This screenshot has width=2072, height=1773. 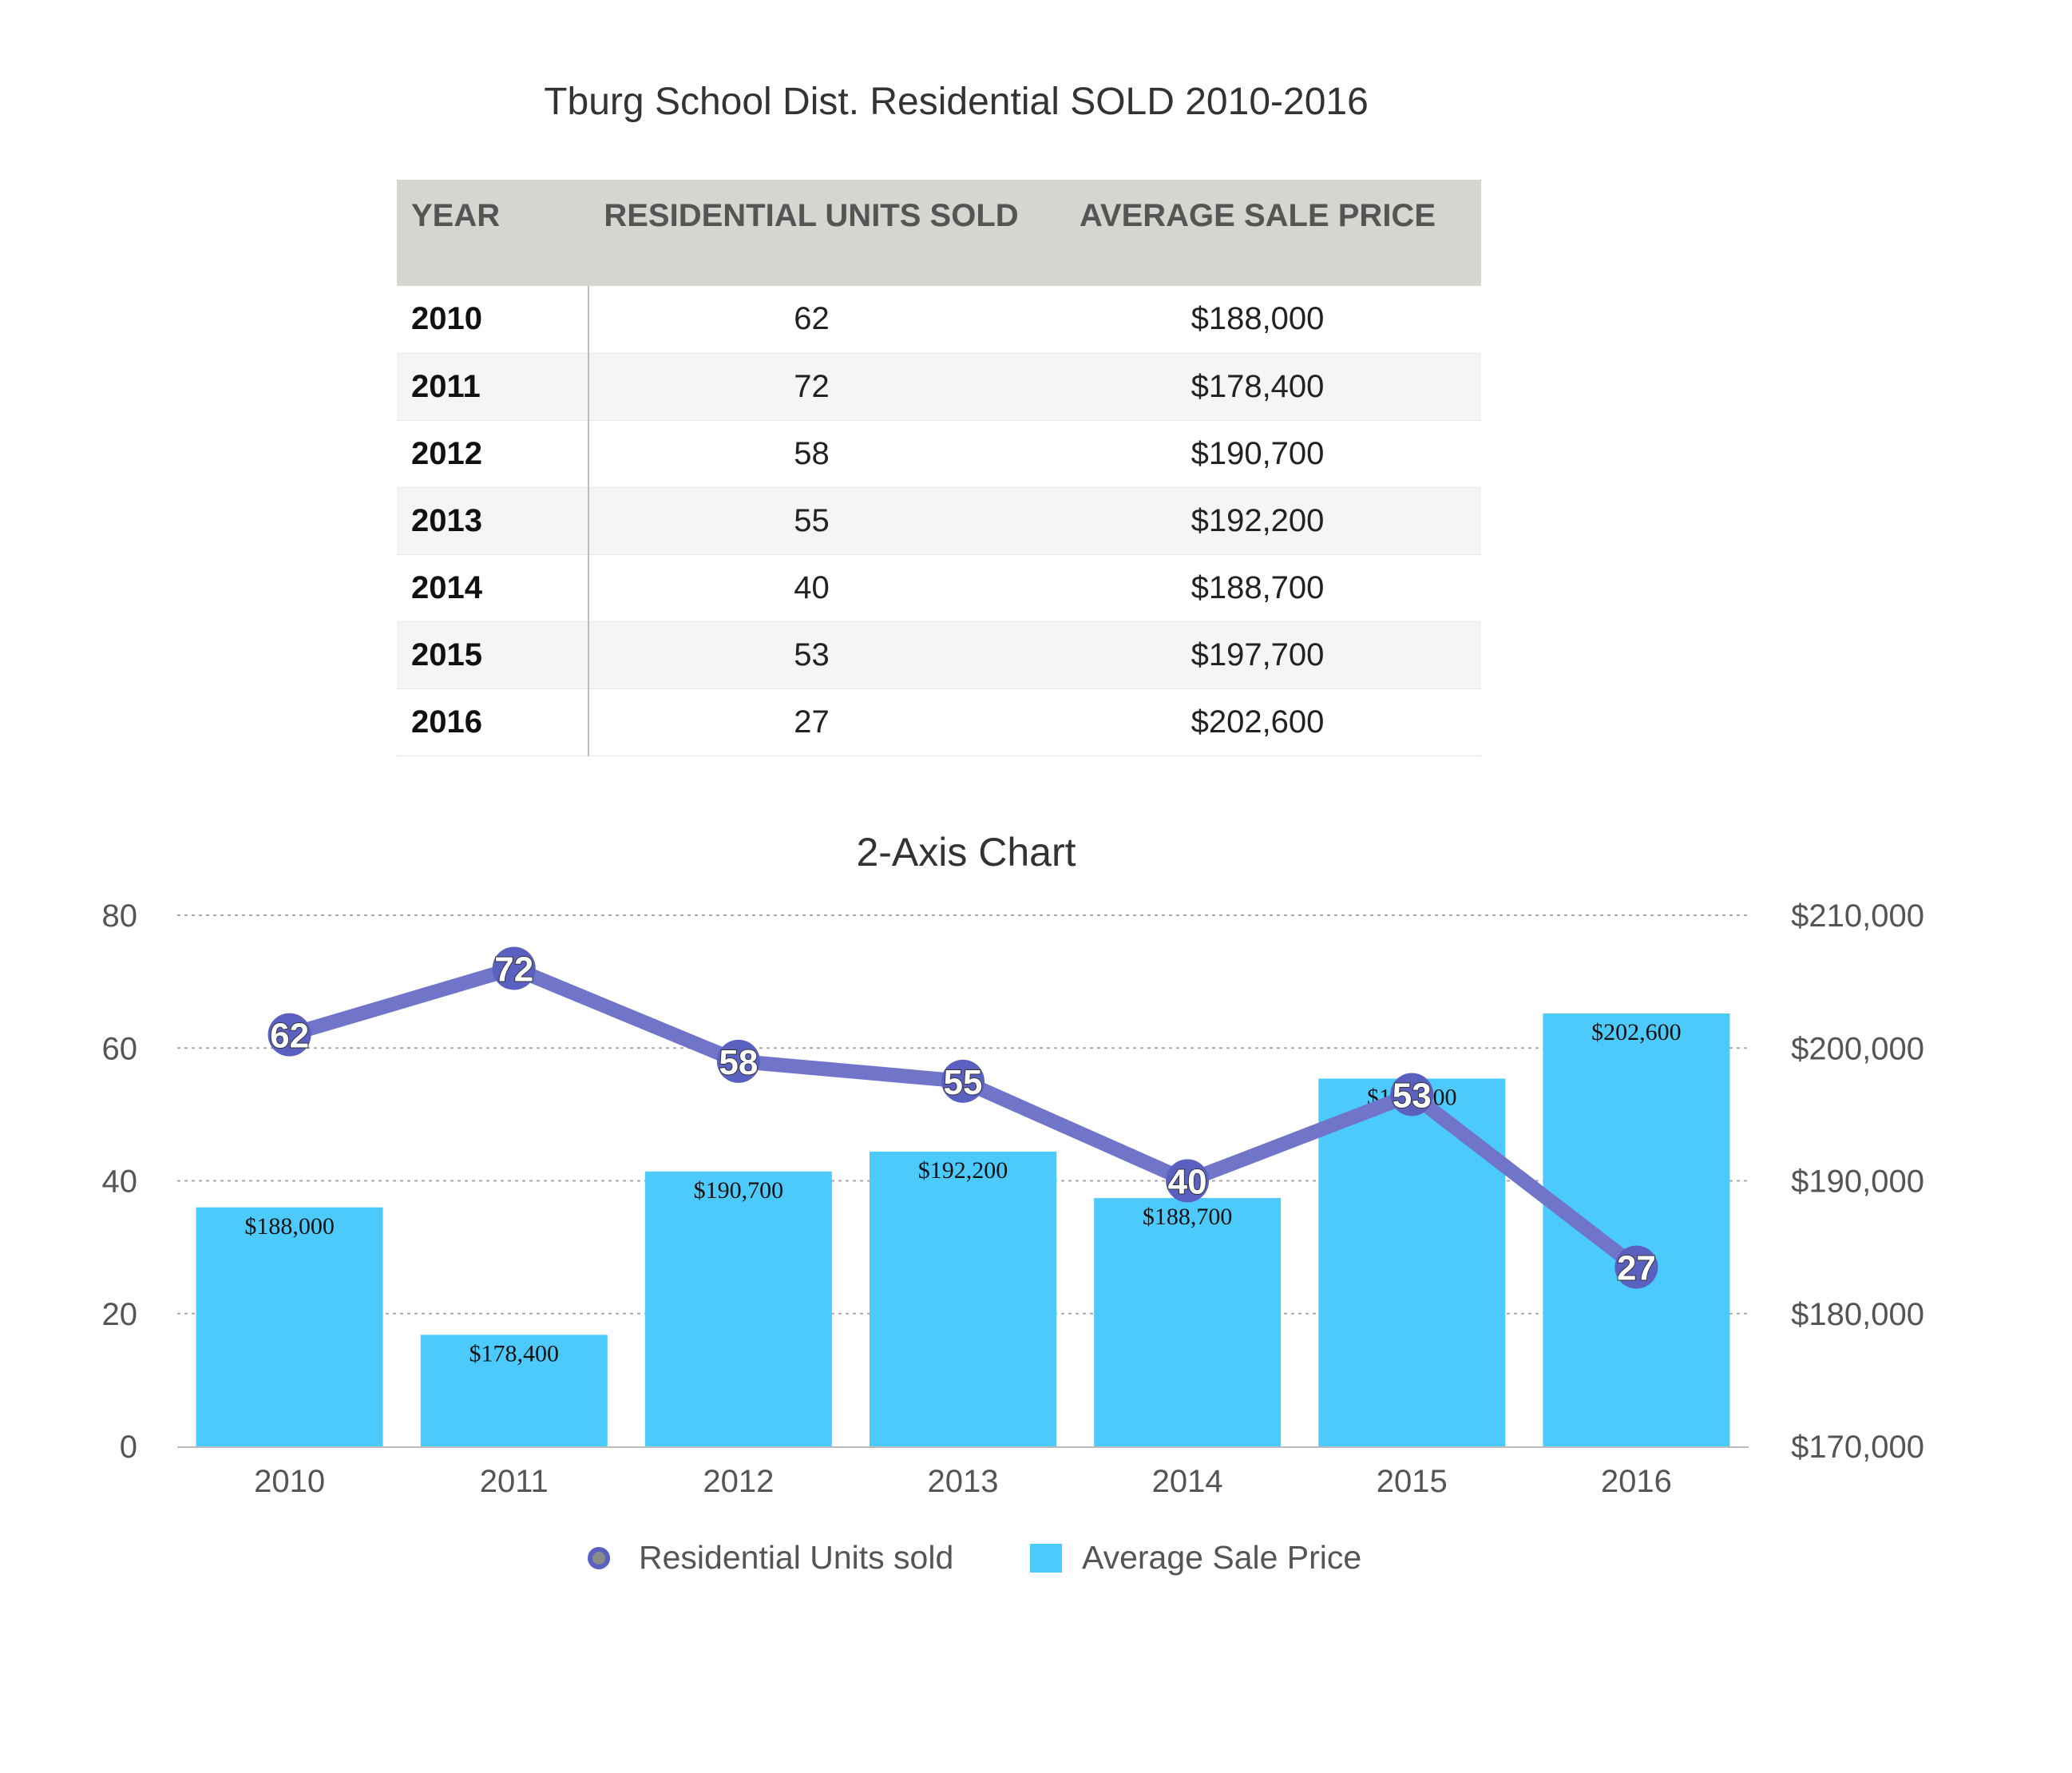 I want to click on table-row: 2010 62 $188,000, so click(x=939, y=320).